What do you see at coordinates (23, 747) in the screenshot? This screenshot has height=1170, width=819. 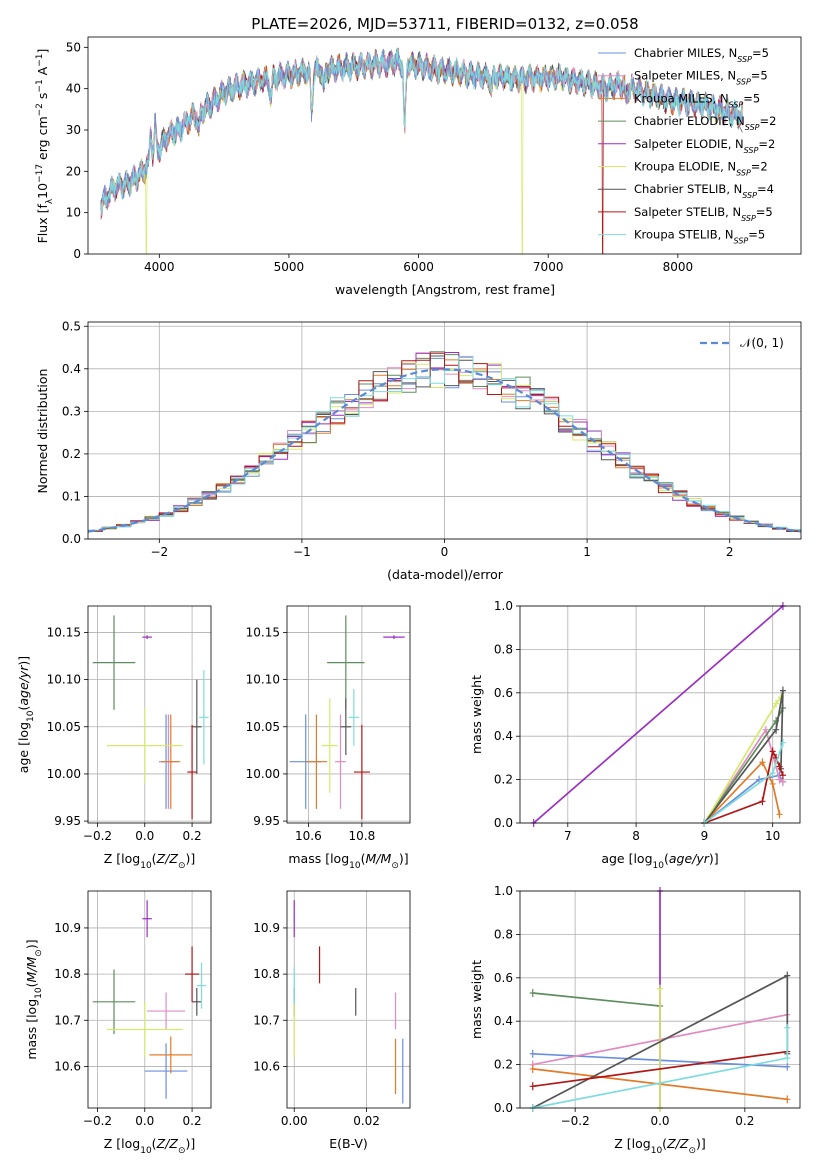 I see `label-part: age [log` at bounding box center [23, 747].